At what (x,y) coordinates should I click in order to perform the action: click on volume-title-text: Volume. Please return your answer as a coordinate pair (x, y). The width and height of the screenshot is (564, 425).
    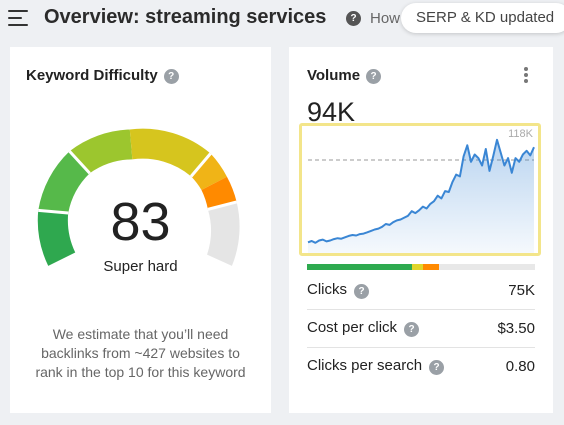
    Looking at the image, I should click on (334, 75).